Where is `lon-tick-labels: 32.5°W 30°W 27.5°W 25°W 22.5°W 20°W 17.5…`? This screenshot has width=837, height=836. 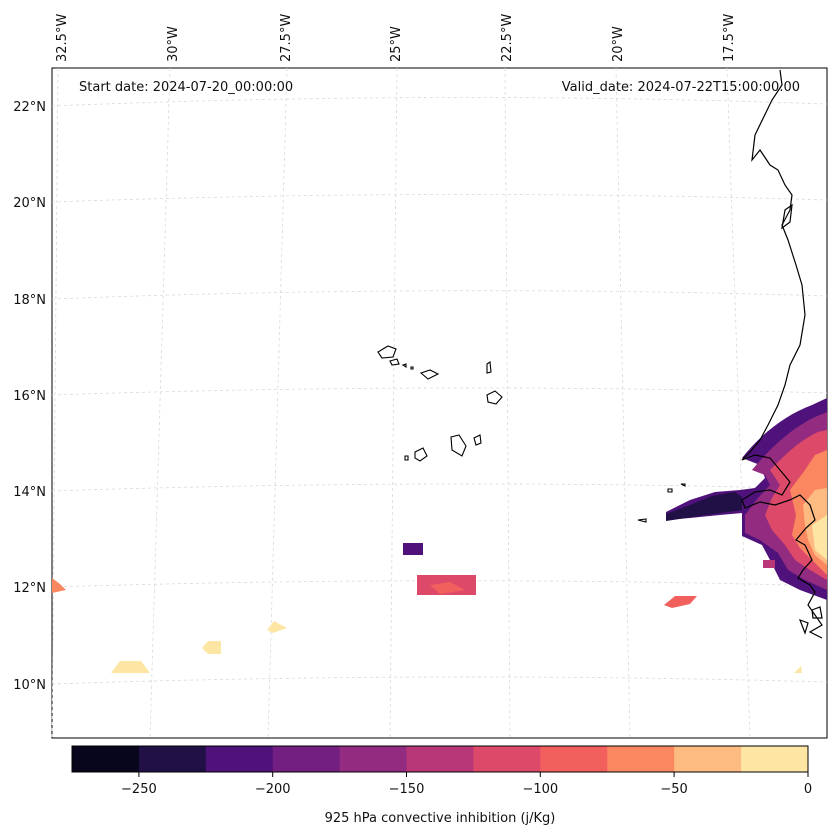 lon-tick-labels: 32.5°W 30°W 27.5°W 25°W 22.5°W 20°W 17.5… is located at coordinates (396, 38).